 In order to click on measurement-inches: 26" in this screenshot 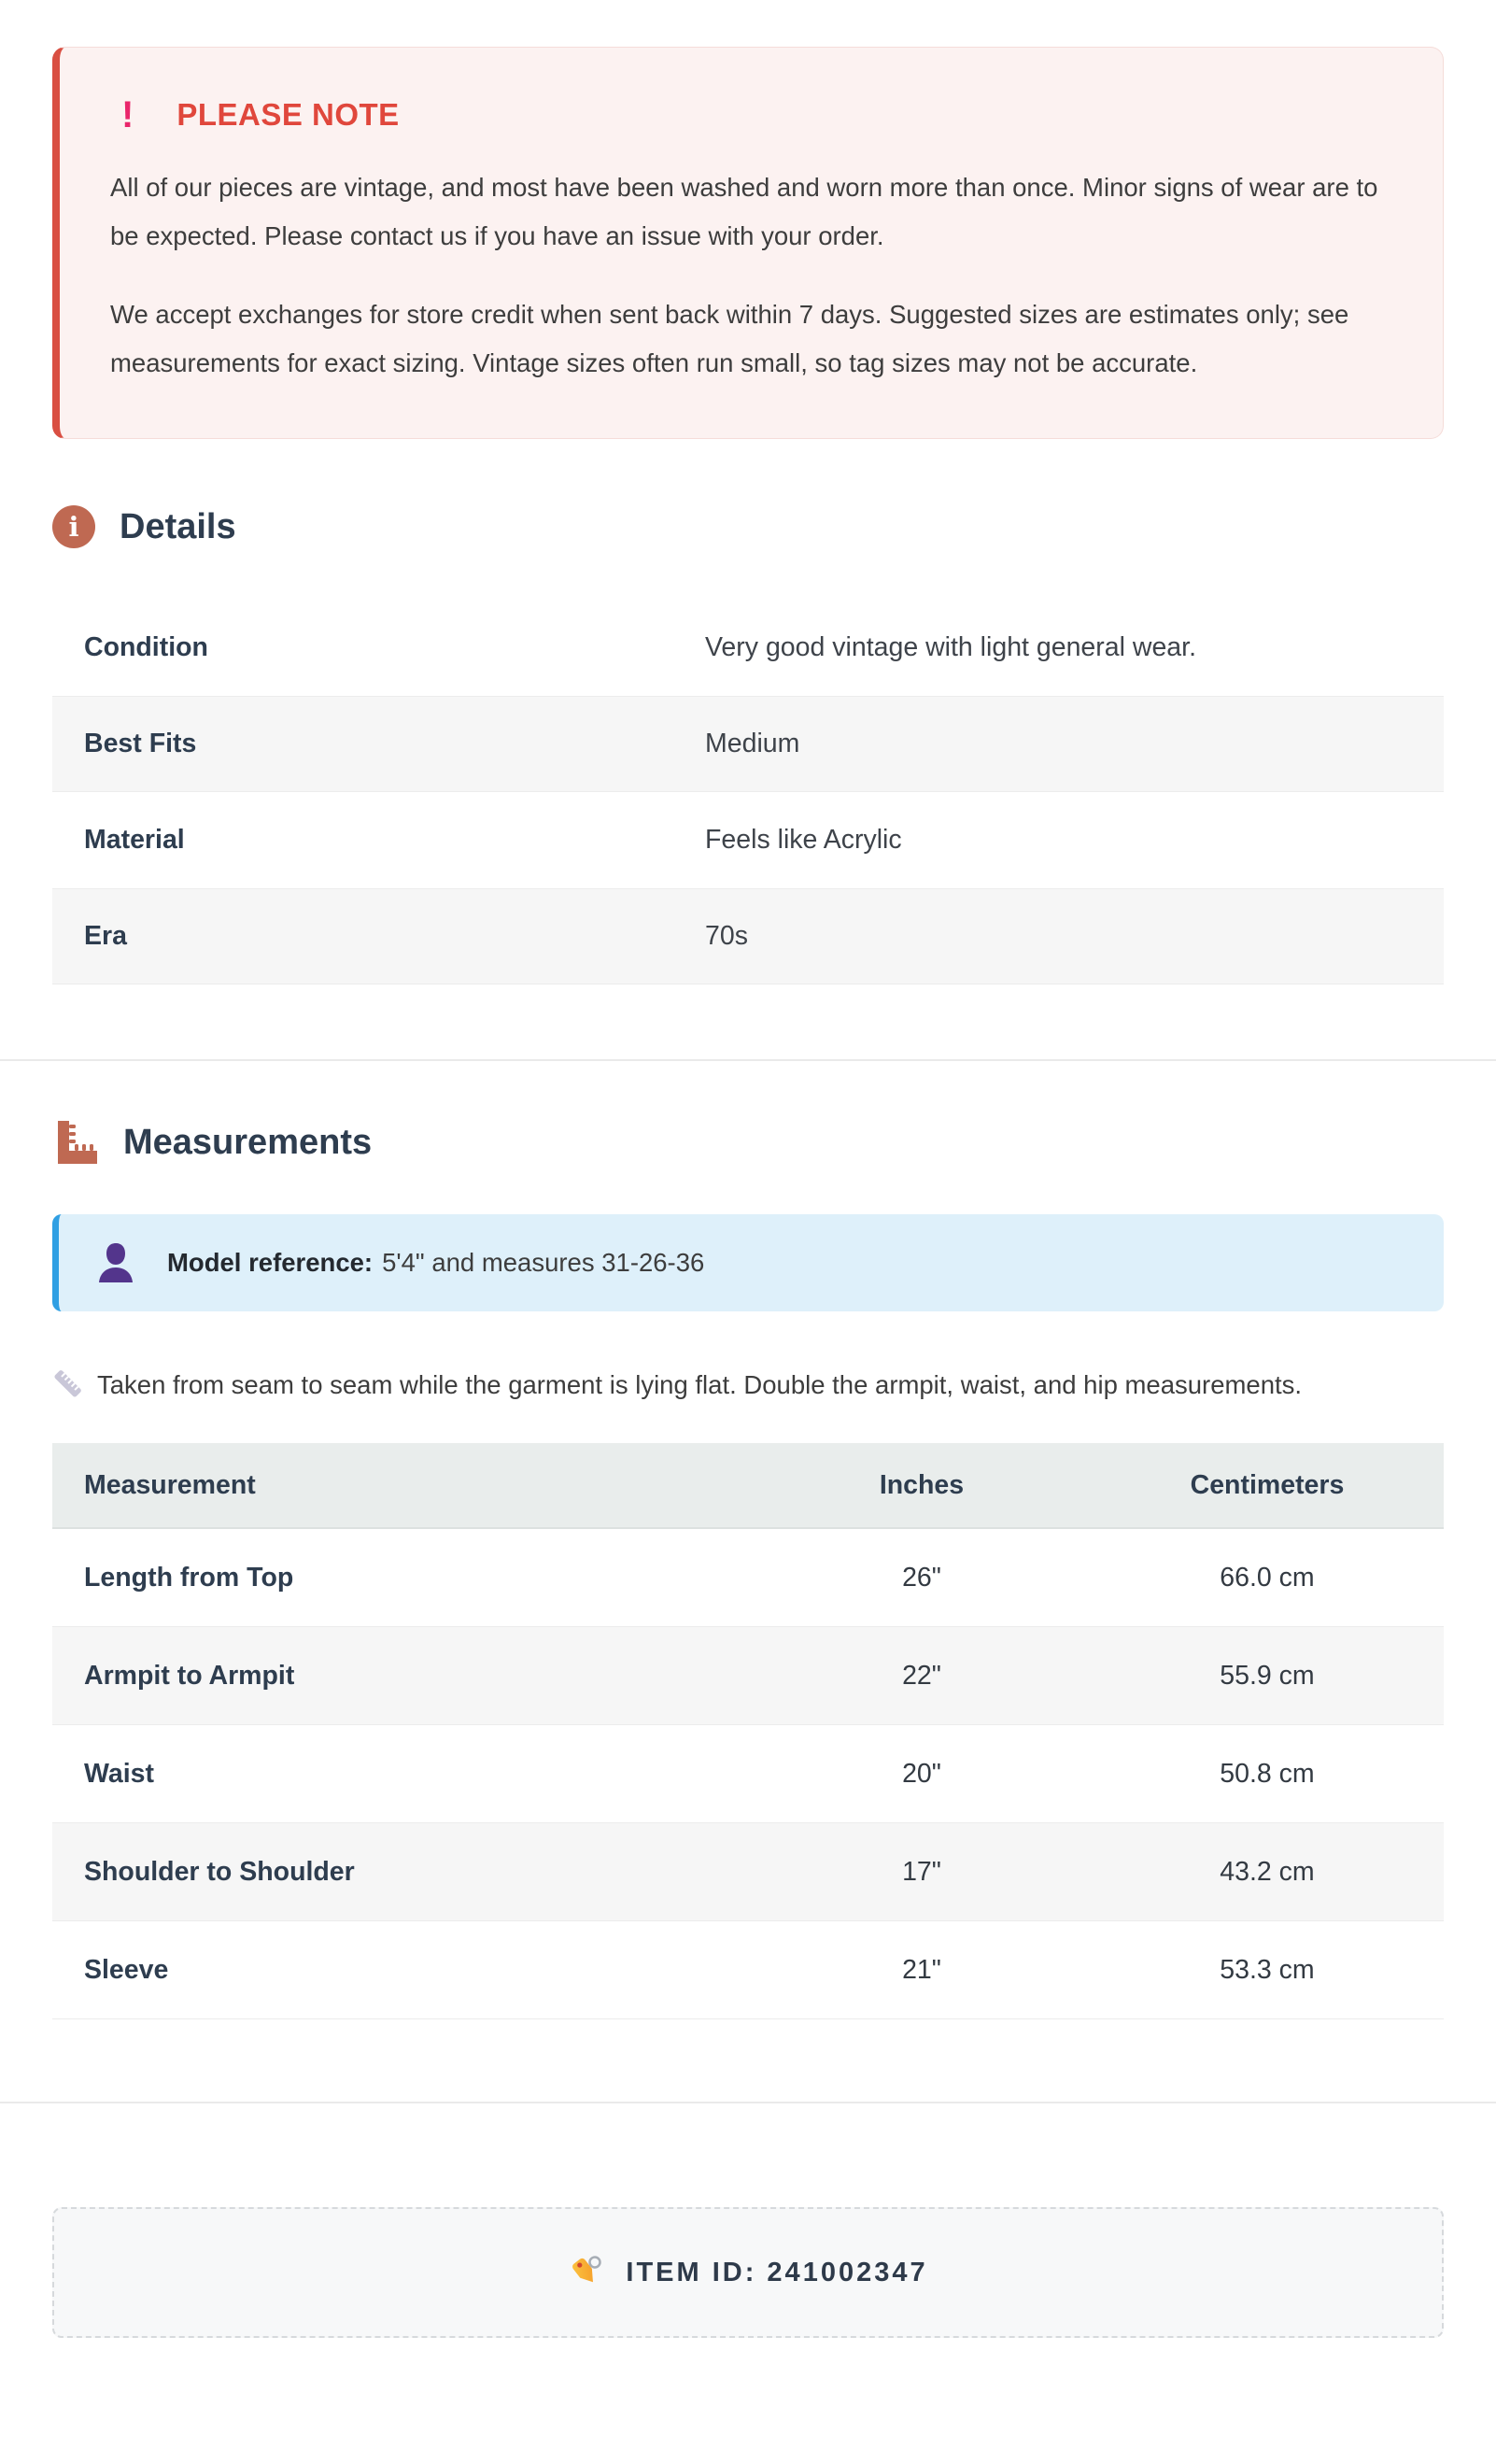, I will do `click(921, 1577)`.